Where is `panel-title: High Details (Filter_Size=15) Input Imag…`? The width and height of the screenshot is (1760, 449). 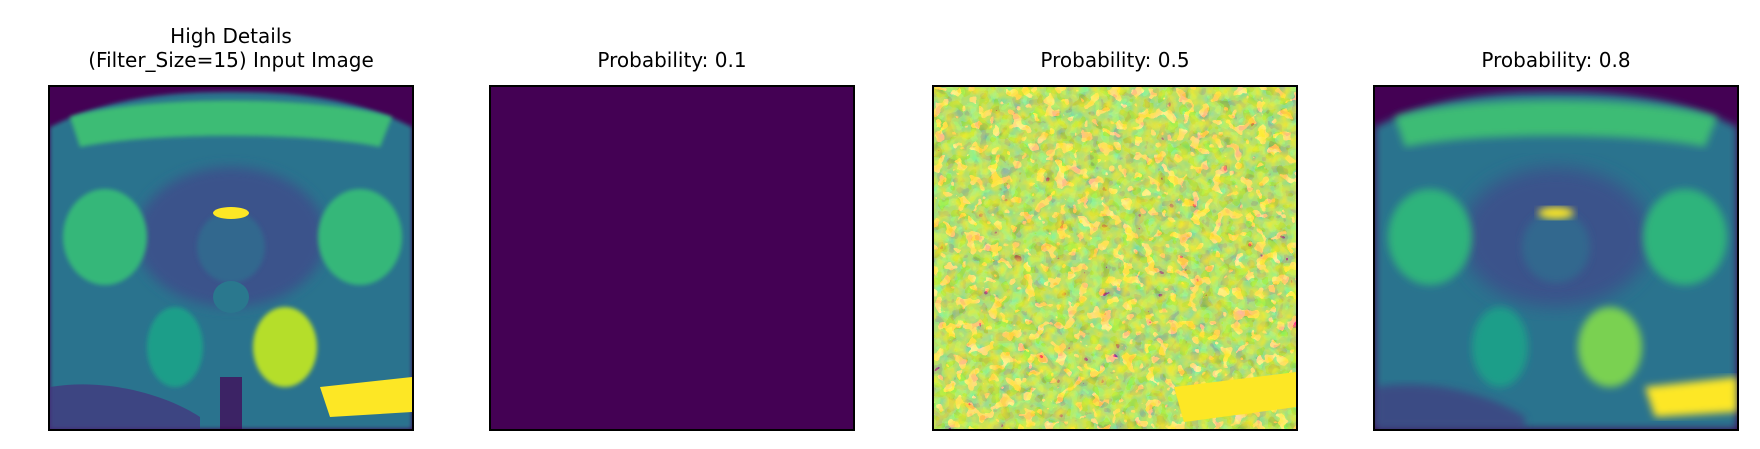 panel-title: High Details (Filter_Size=15) Input Imag… is located at coordinates (231, 47).